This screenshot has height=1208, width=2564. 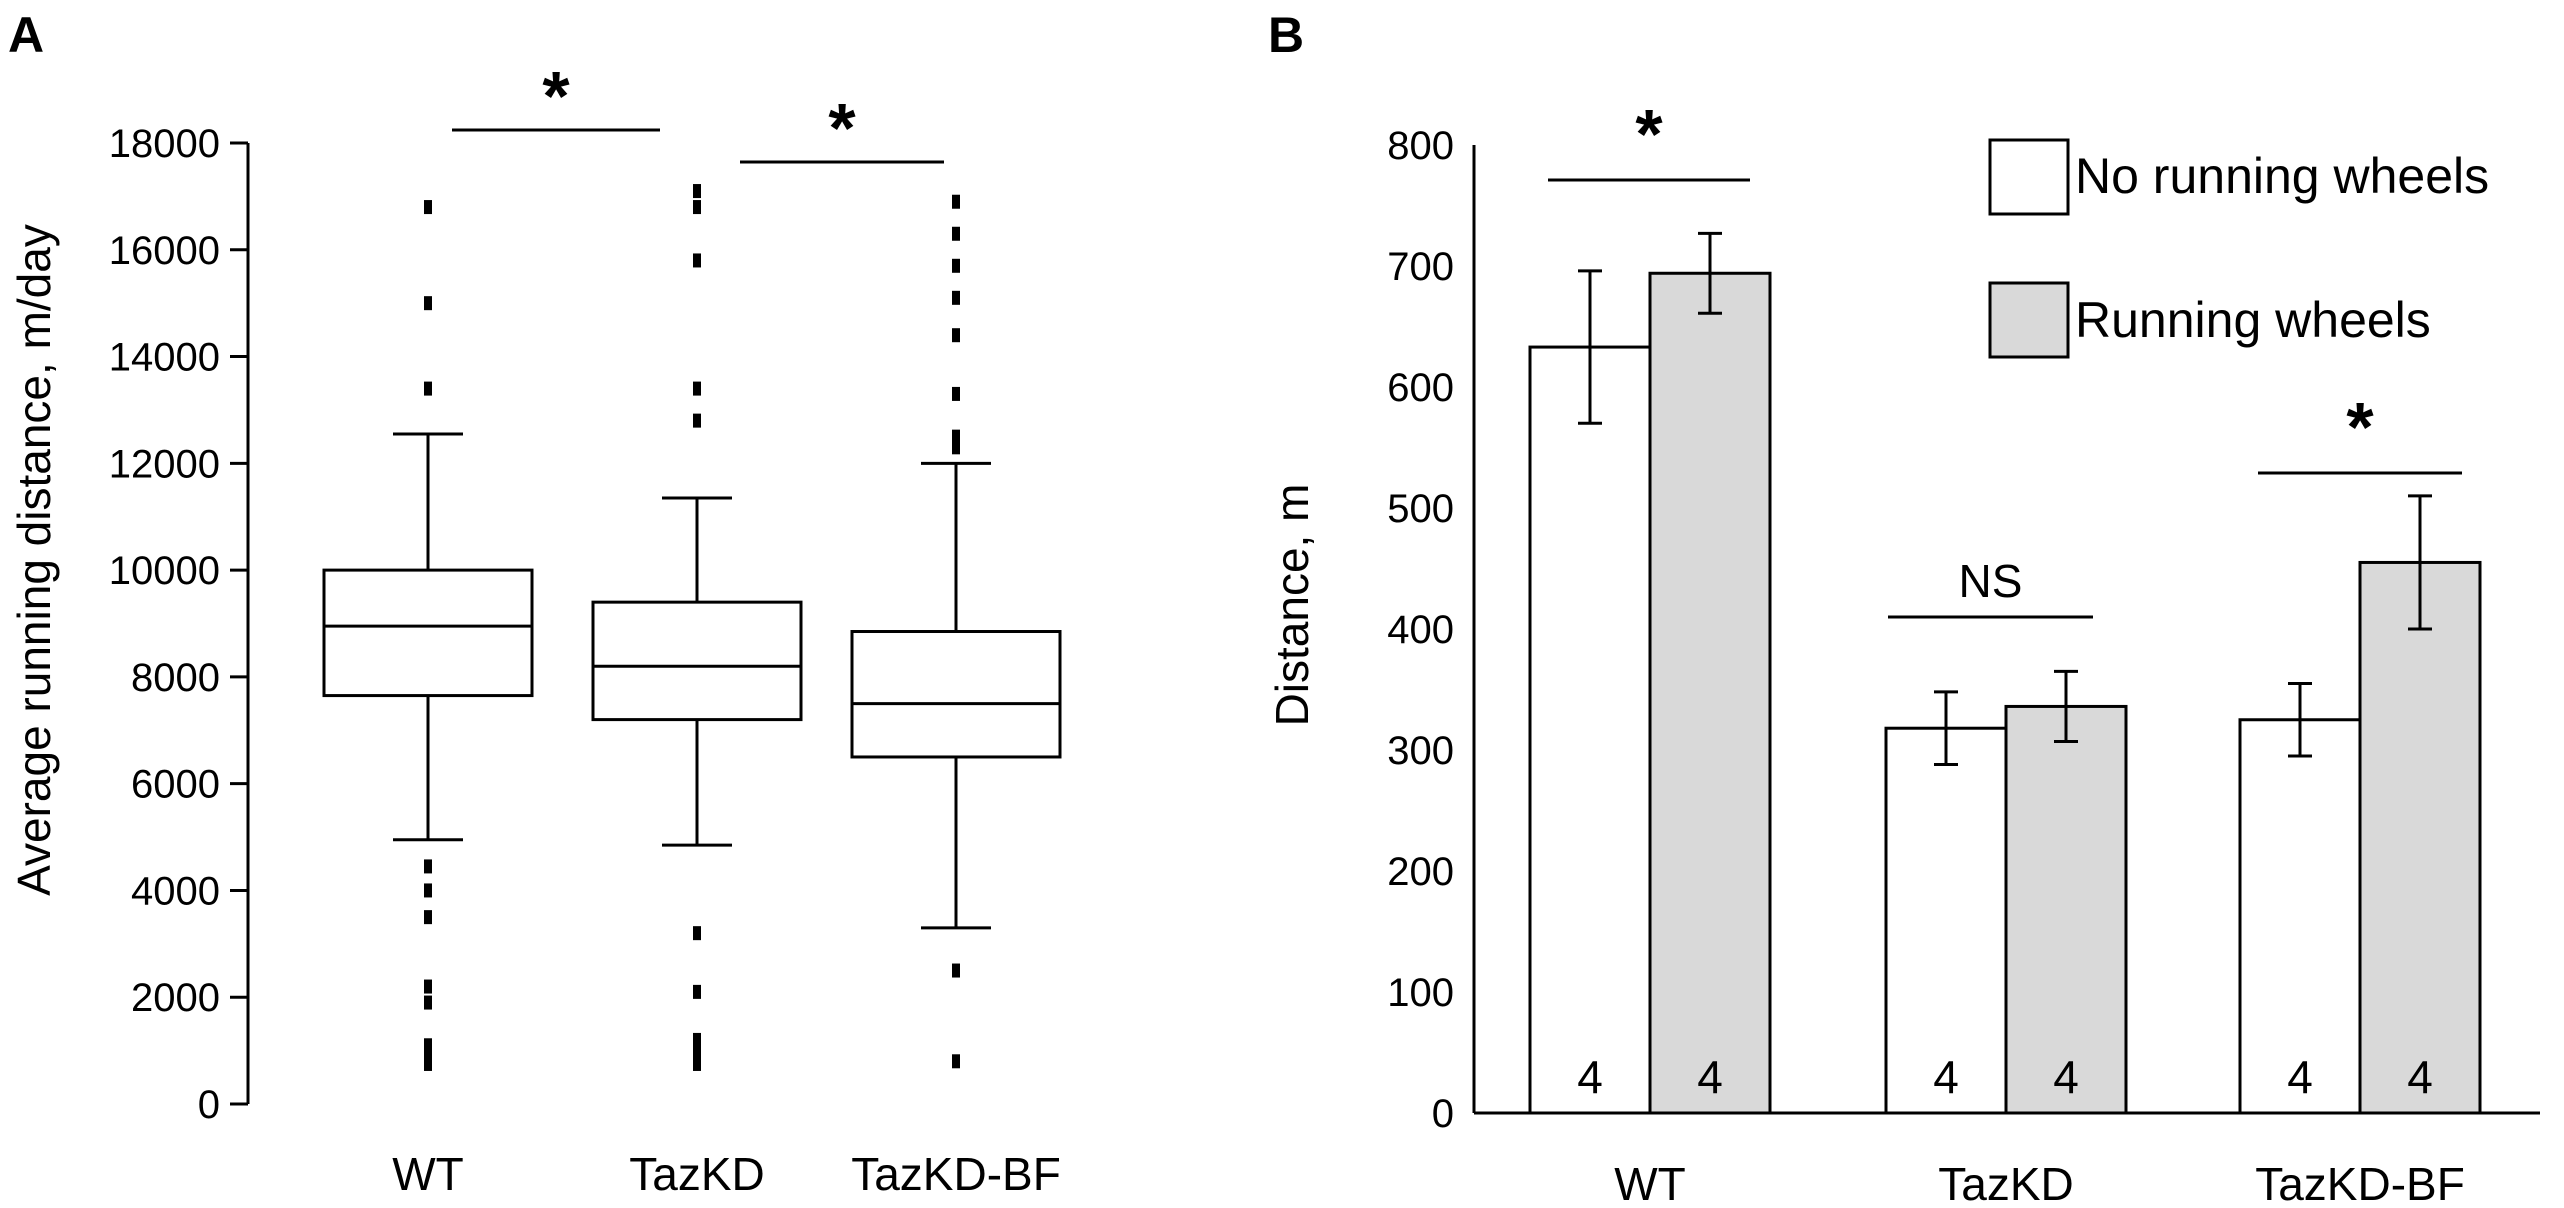 I want to click on panel-a-y-tick-label: 16000, so click(x=164, y=251).